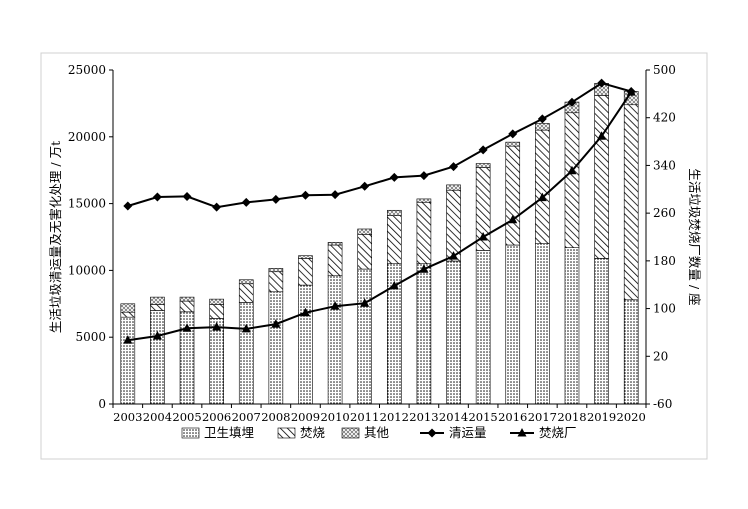 The image size is (748, 509). What do you see at coordinates (157, 197) in the screenshot?
I see `diamond-point-2004` at bounding box center [157, 197].